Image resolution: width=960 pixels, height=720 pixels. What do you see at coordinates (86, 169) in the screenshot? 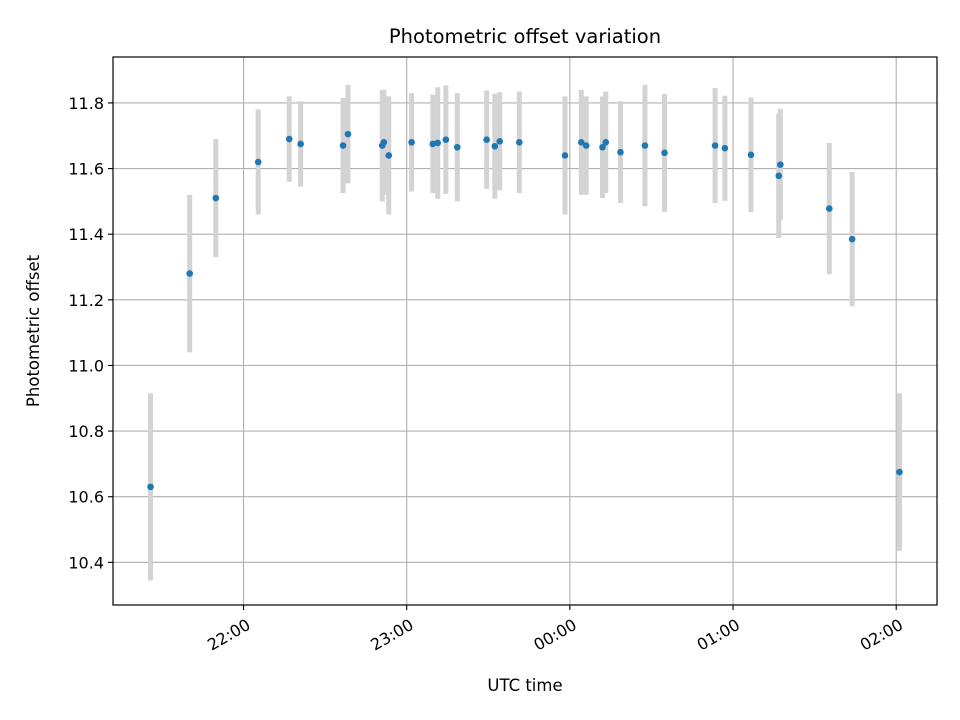
I see `y-tick-label: 11.6` at bounding box center [86, 169].